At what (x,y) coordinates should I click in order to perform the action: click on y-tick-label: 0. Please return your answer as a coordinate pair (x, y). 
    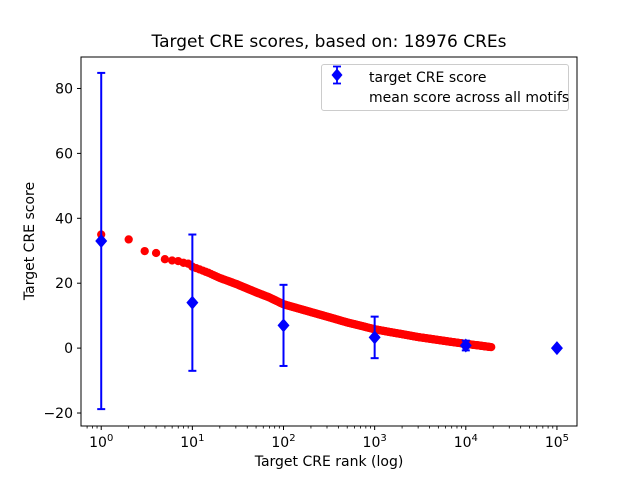
    Looking at the image, I should click on (68, 349).